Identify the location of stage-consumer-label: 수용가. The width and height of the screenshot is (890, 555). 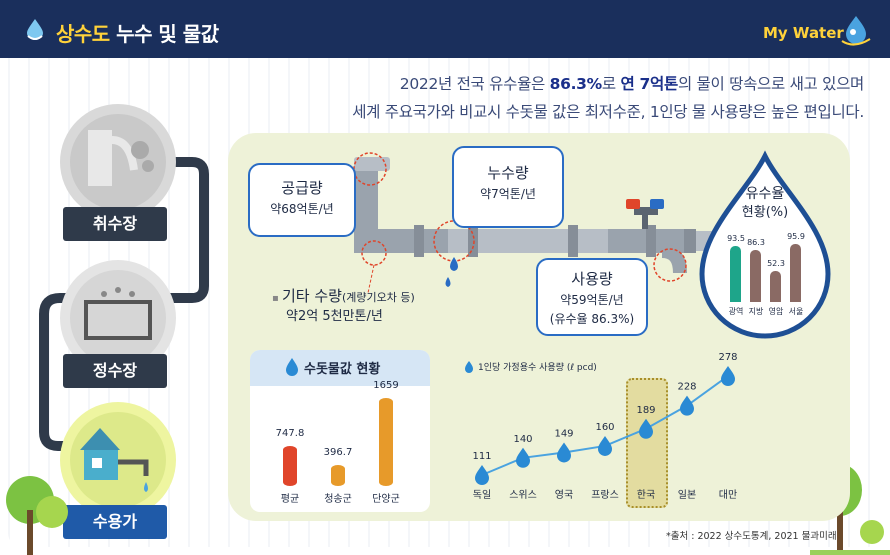
(115, 522).